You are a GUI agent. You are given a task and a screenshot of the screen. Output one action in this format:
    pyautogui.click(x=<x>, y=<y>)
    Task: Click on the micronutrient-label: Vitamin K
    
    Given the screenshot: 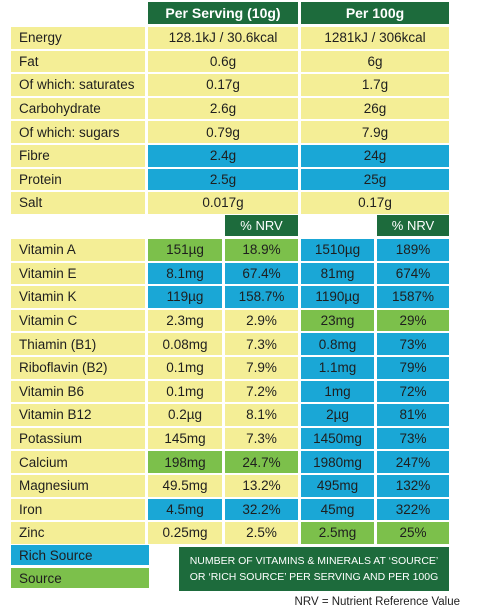 What is the action you would take?
    pyautogui.click(x=78, y=297)
    